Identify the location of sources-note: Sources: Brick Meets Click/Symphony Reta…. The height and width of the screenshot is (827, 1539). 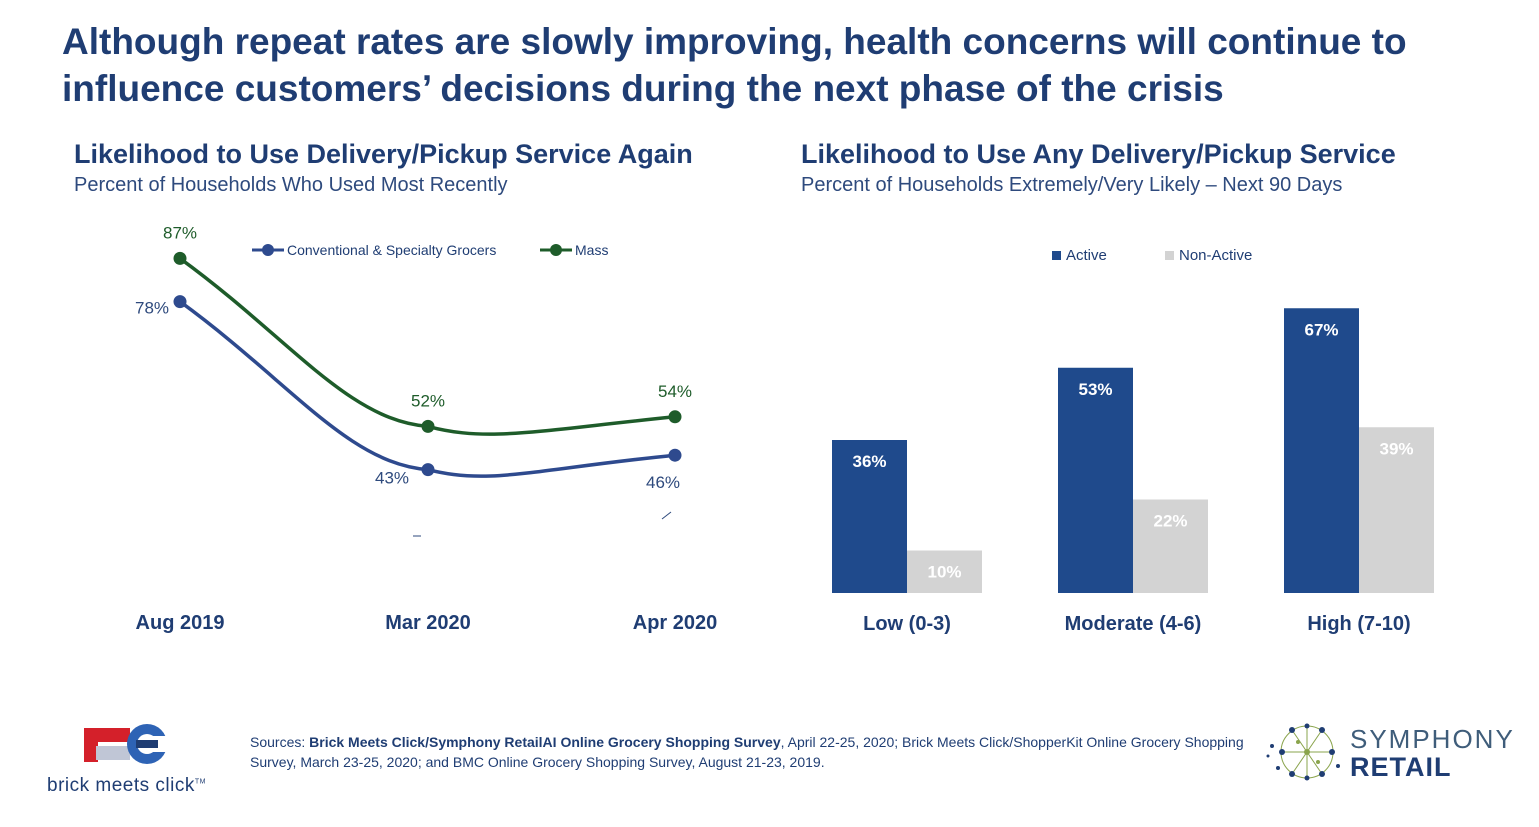
(750, 752).